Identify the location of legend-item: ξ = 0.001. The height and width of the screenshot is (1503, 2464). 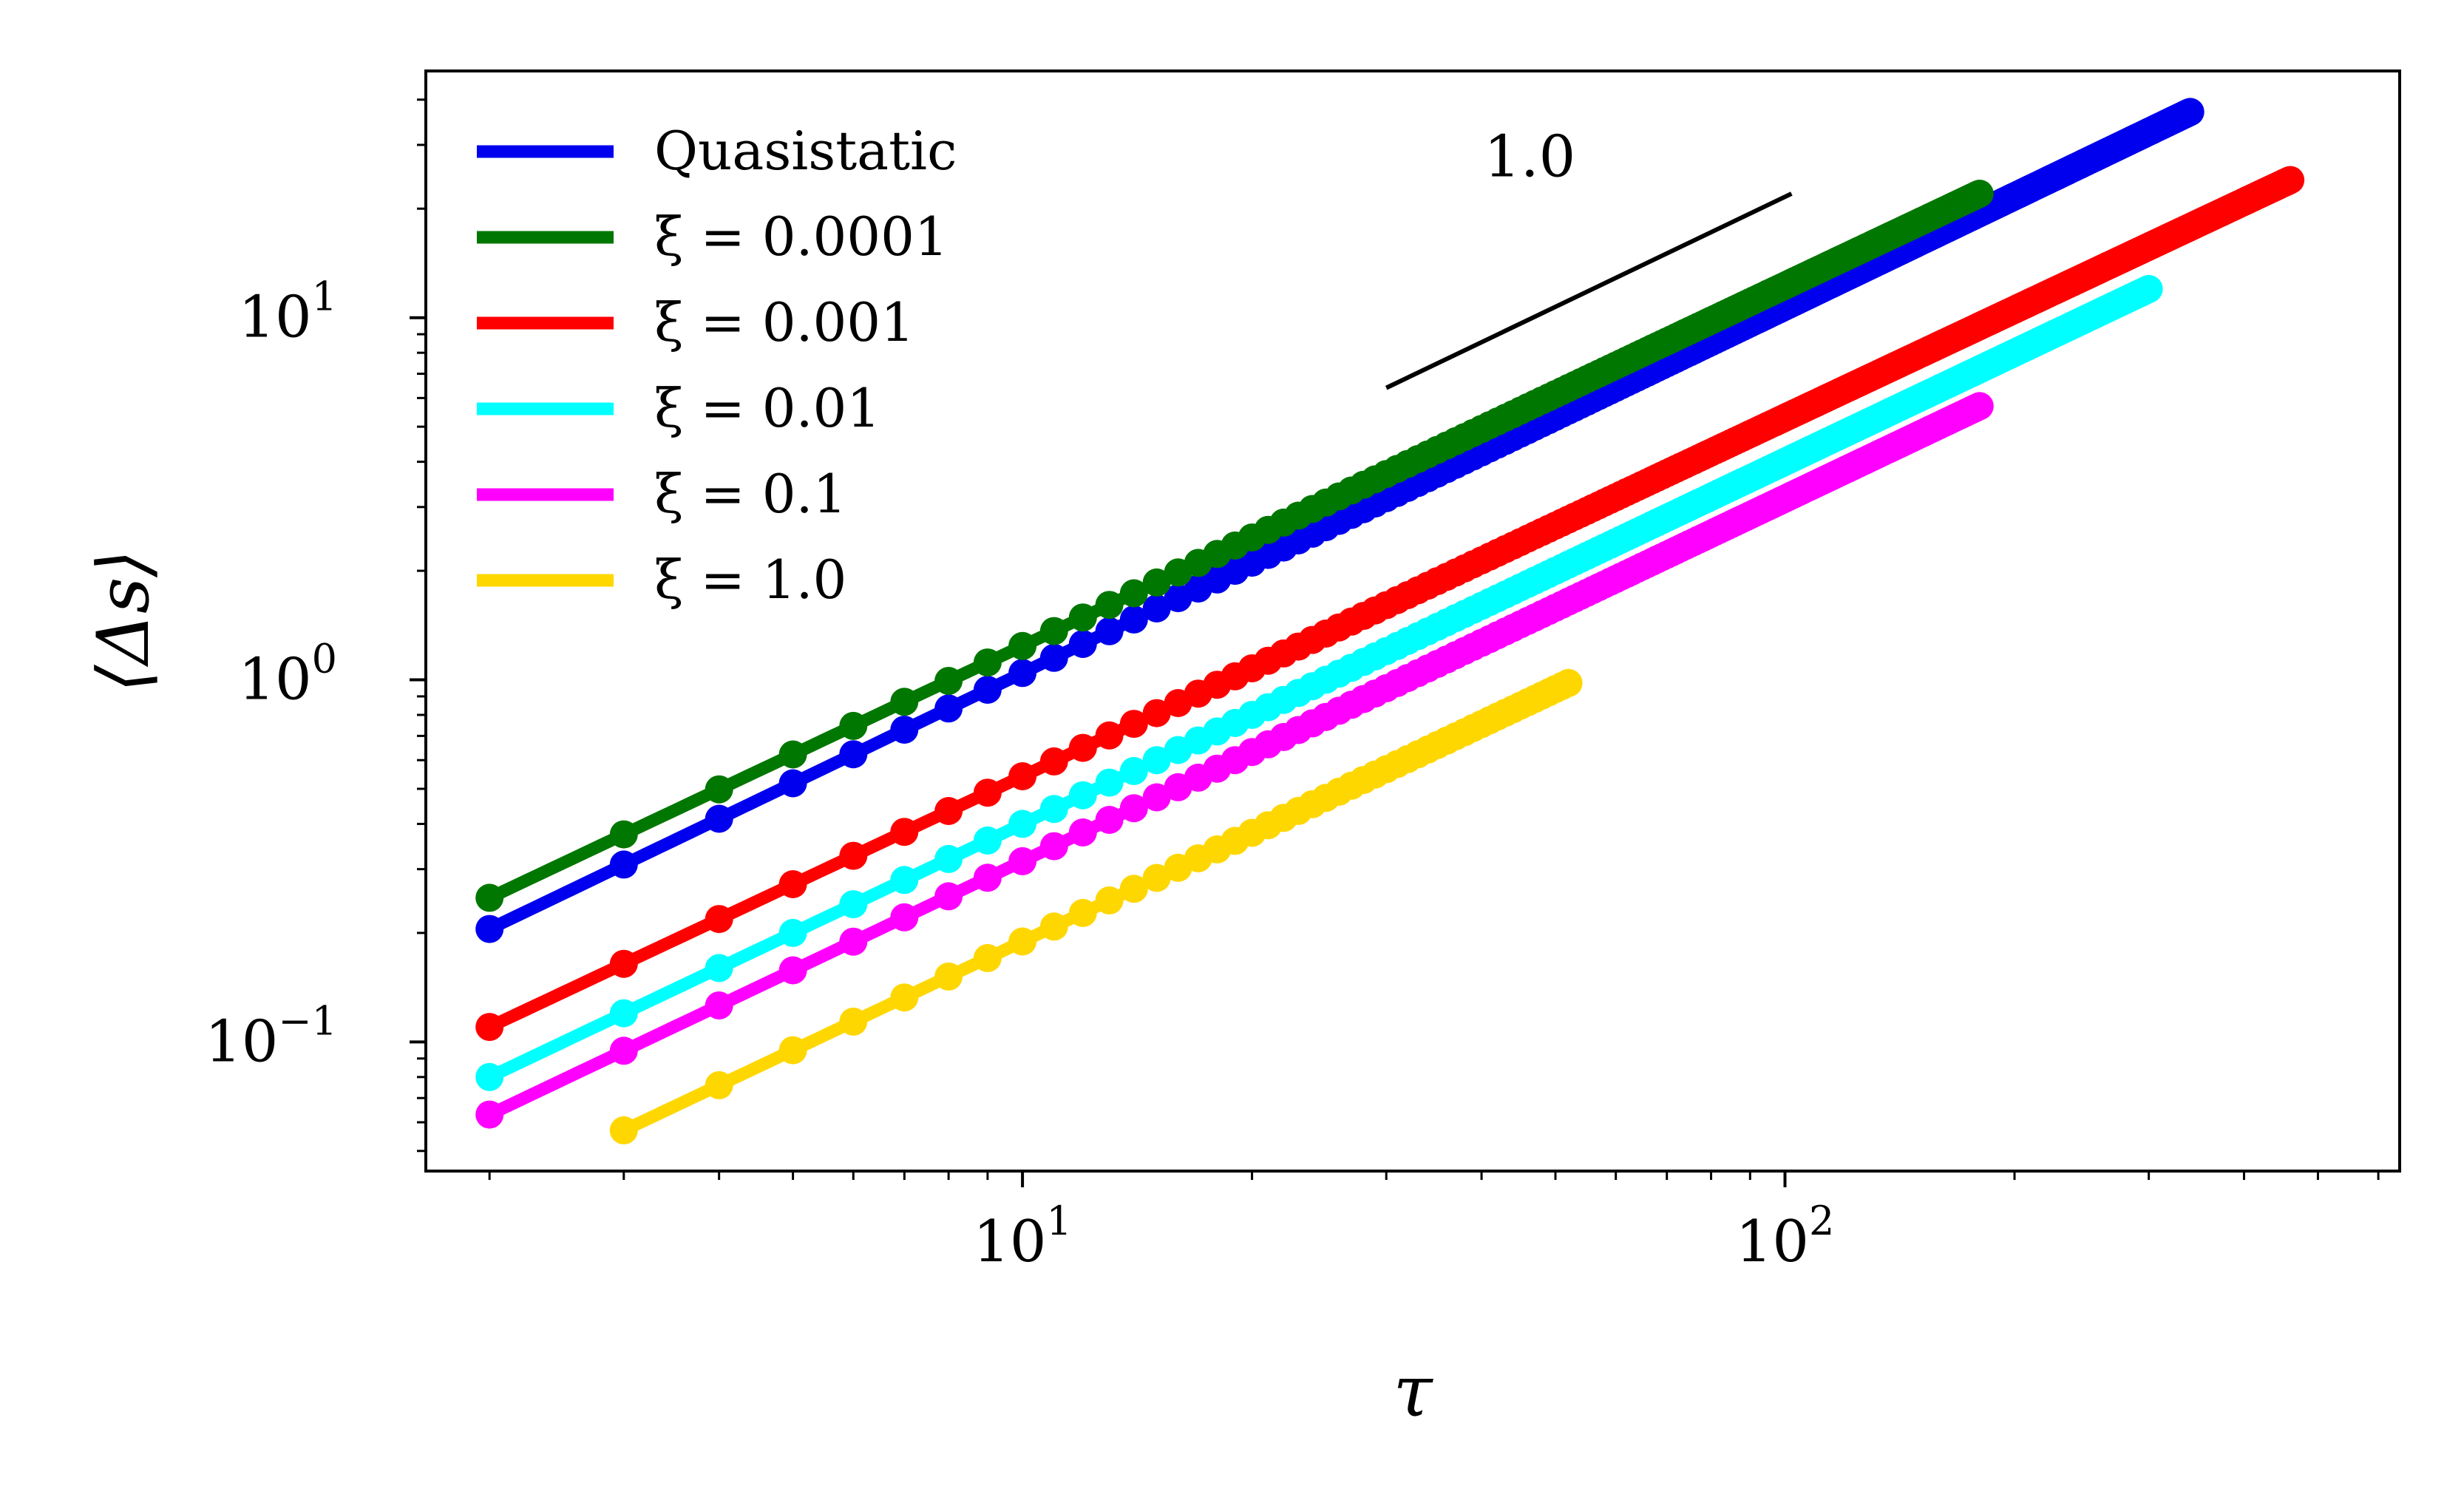
(695, 322).